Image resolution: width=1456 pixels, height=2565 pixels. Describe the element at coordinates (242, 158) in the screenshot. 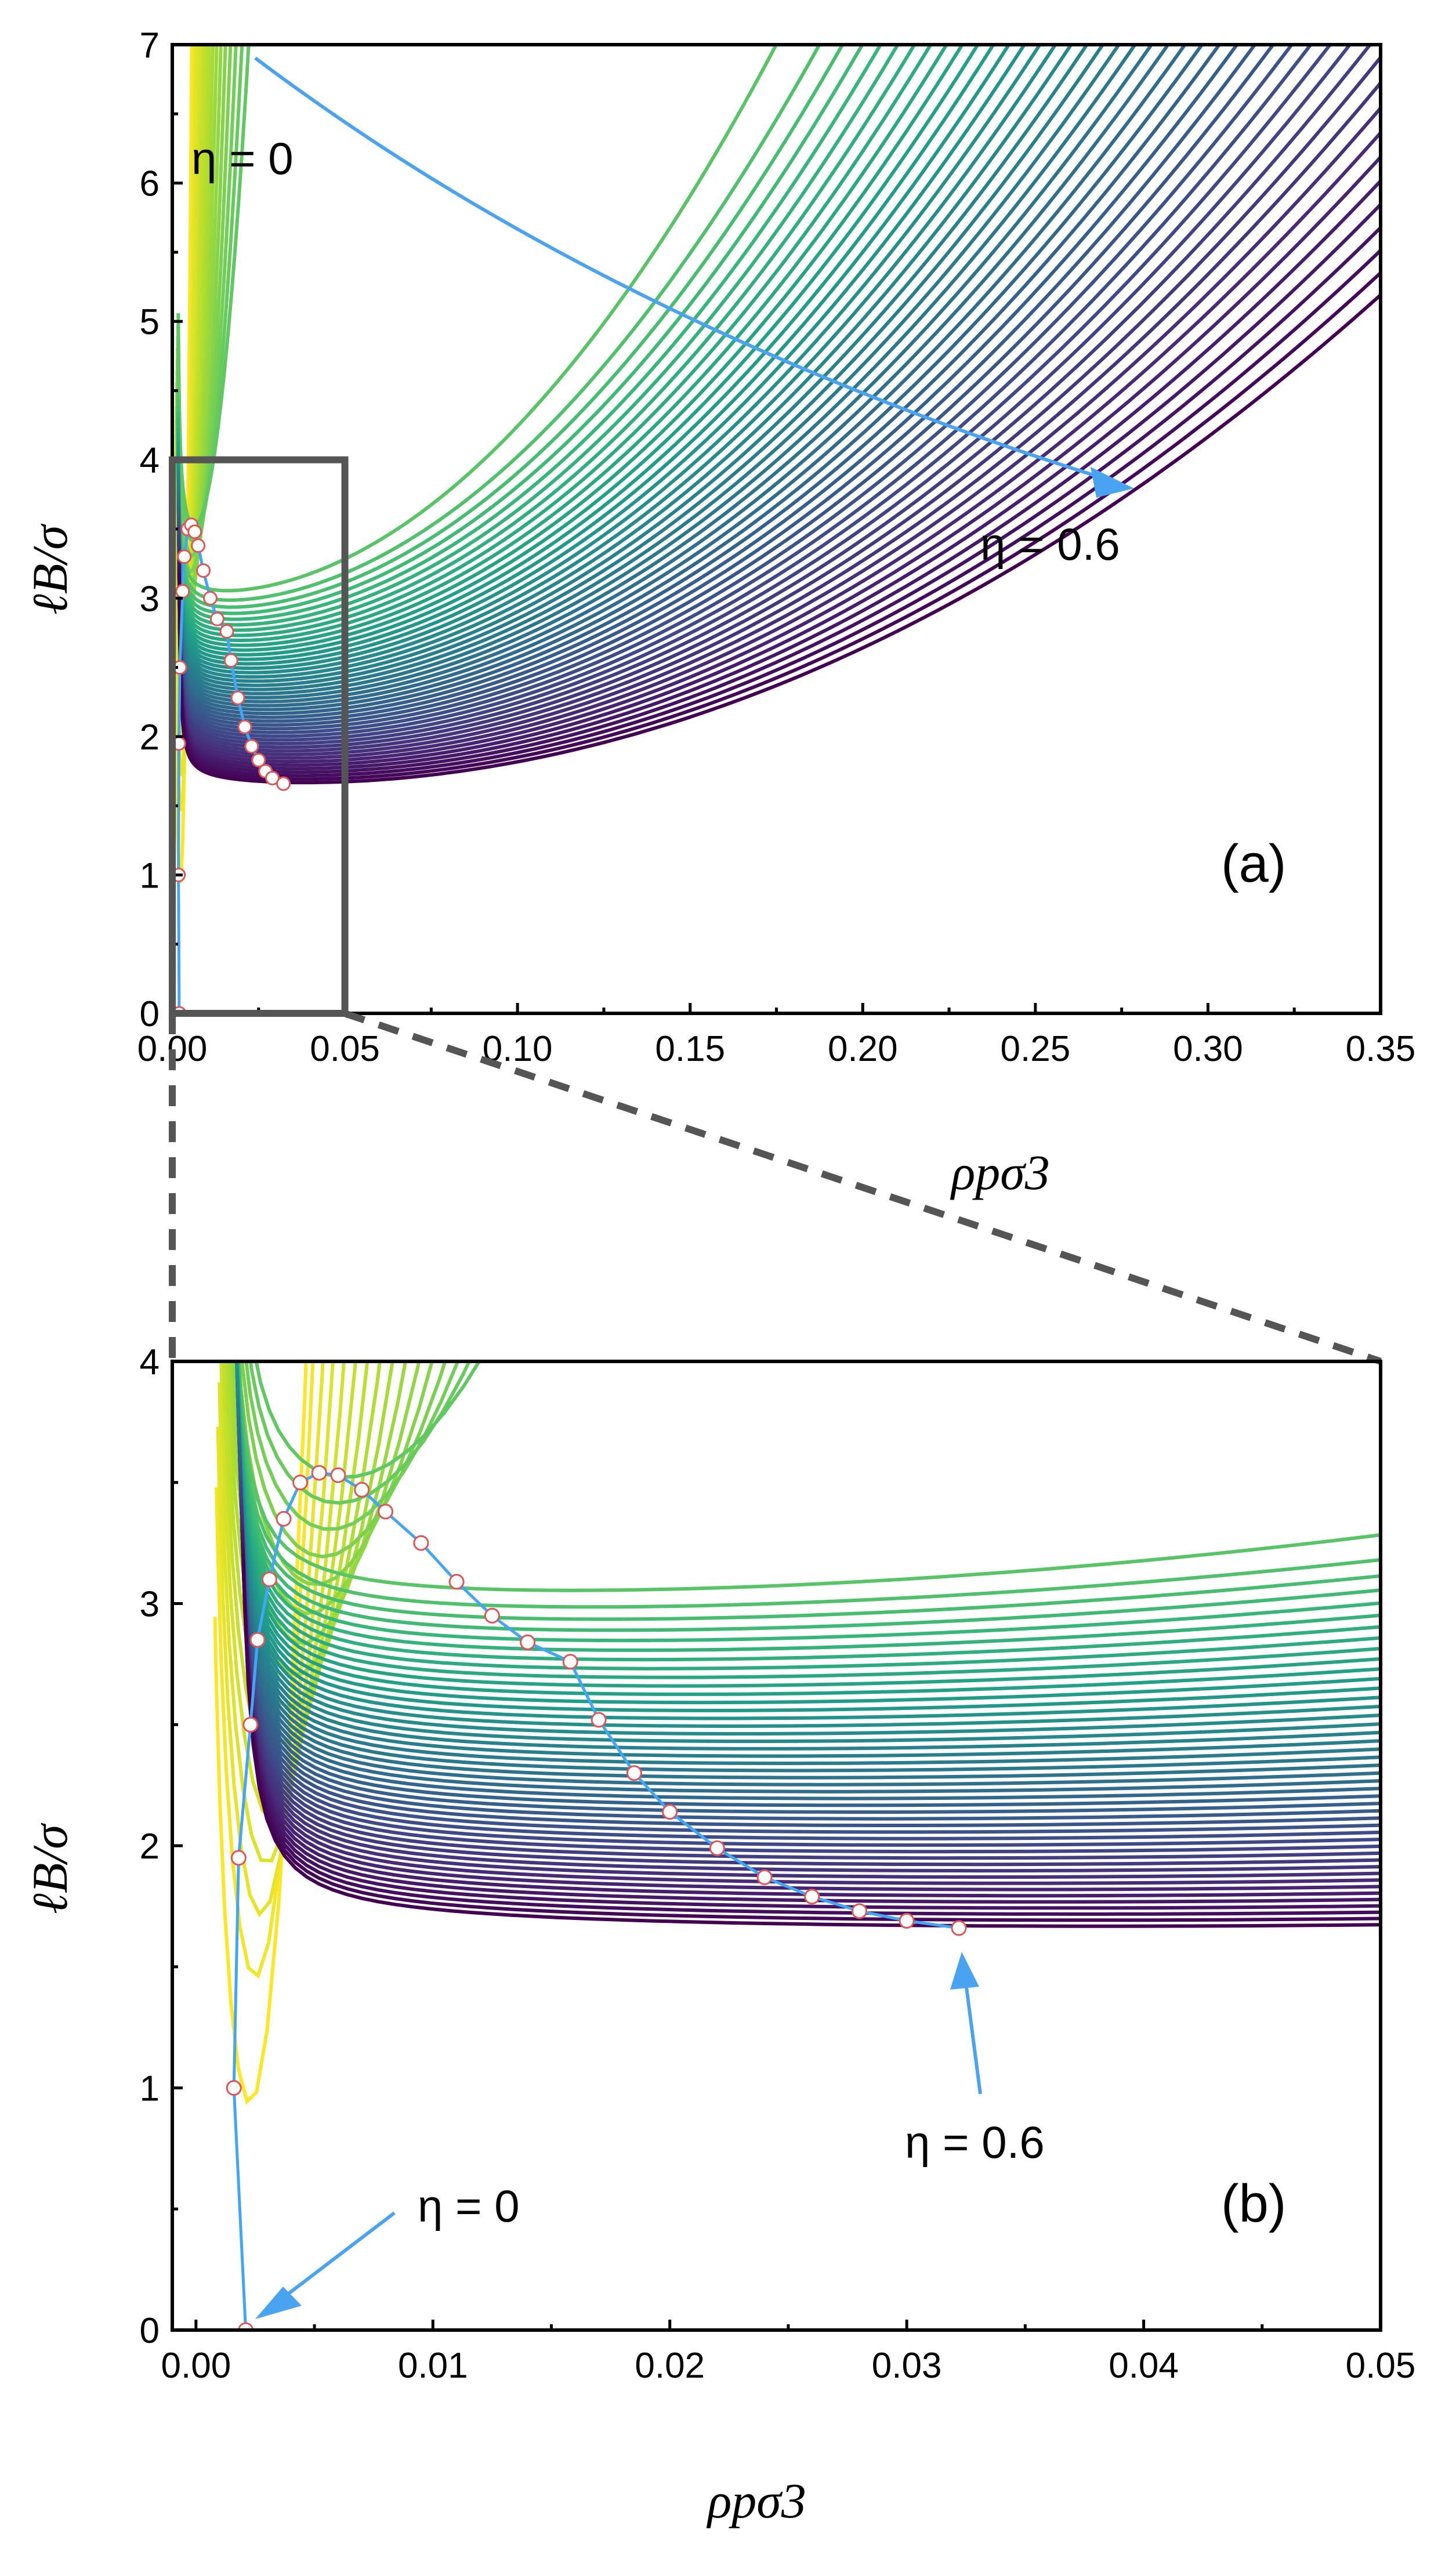

I see `annotation-eta-0-a: η = 0` at that location.